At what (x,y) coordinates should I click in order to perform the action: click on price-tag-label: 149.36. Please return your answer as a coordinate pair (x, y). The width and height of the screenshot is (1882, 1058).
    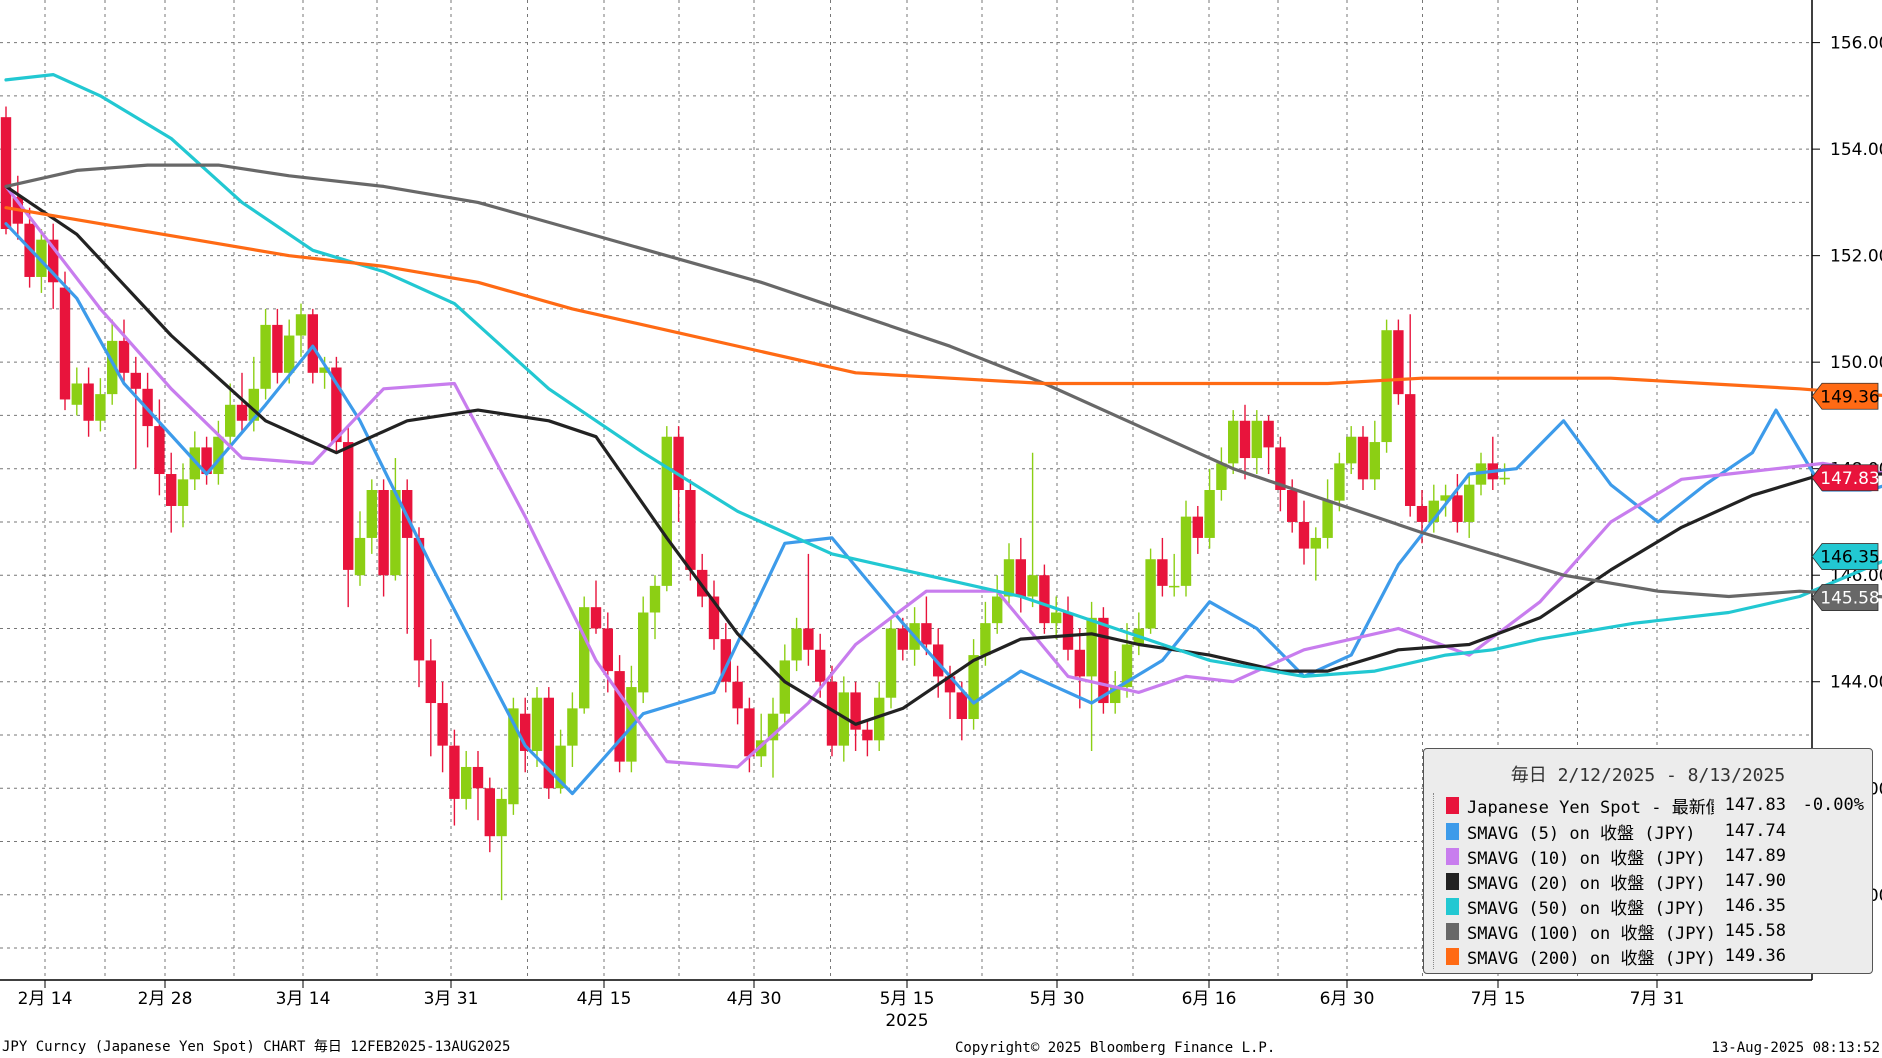
    Looking at the image, I should click on (1849, 397).